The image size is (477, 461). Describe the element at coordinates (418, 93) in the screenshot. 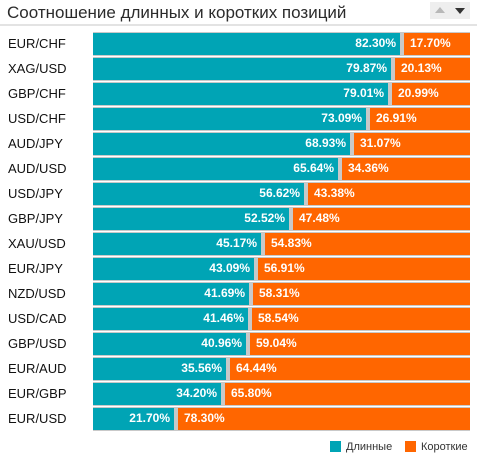

I see `bar-short-value: 20.99%` at that location.